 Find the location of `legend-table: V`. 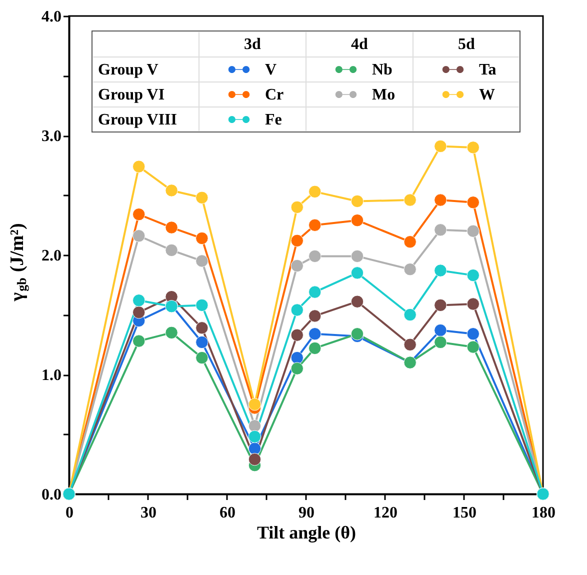

legend-table: V is located at coordinates (271, 70).